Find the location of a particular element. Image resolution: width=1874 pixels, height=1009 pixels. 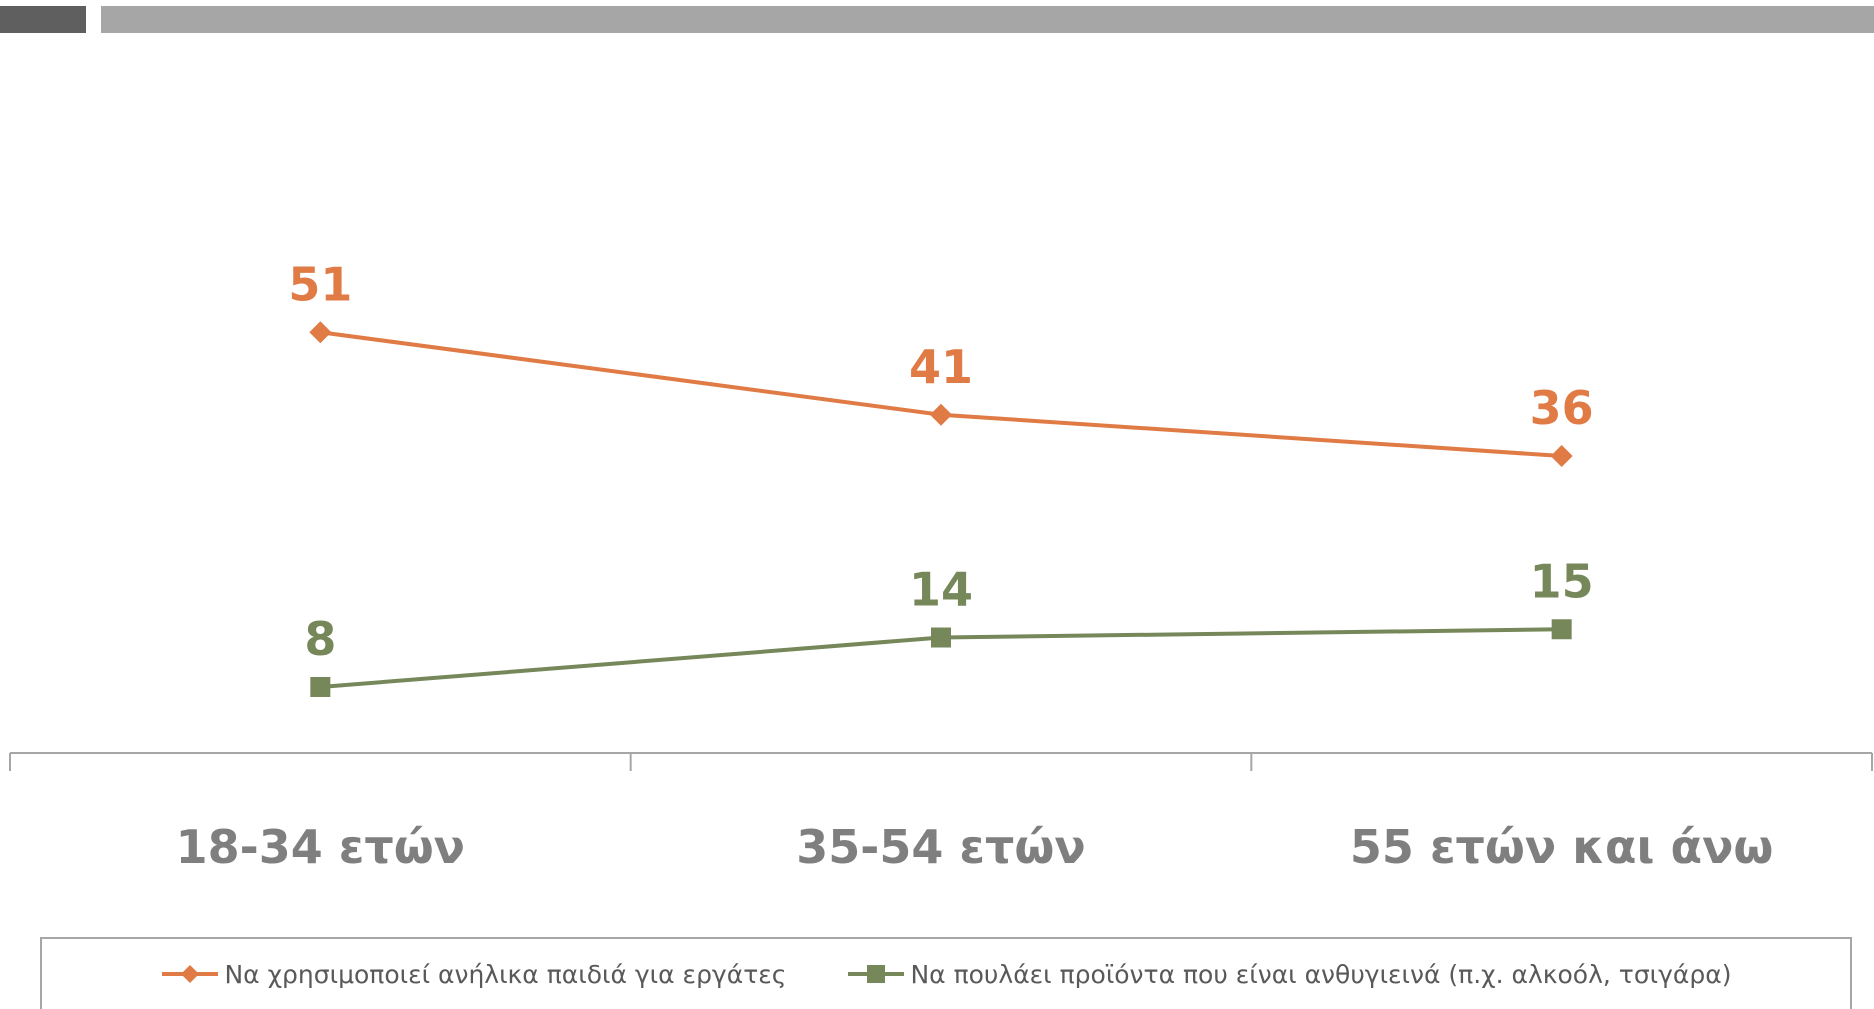

category-labels: 18-34 ετών 35-54 ετών 55 ετών και άνω is located at coordinates (975, 847).